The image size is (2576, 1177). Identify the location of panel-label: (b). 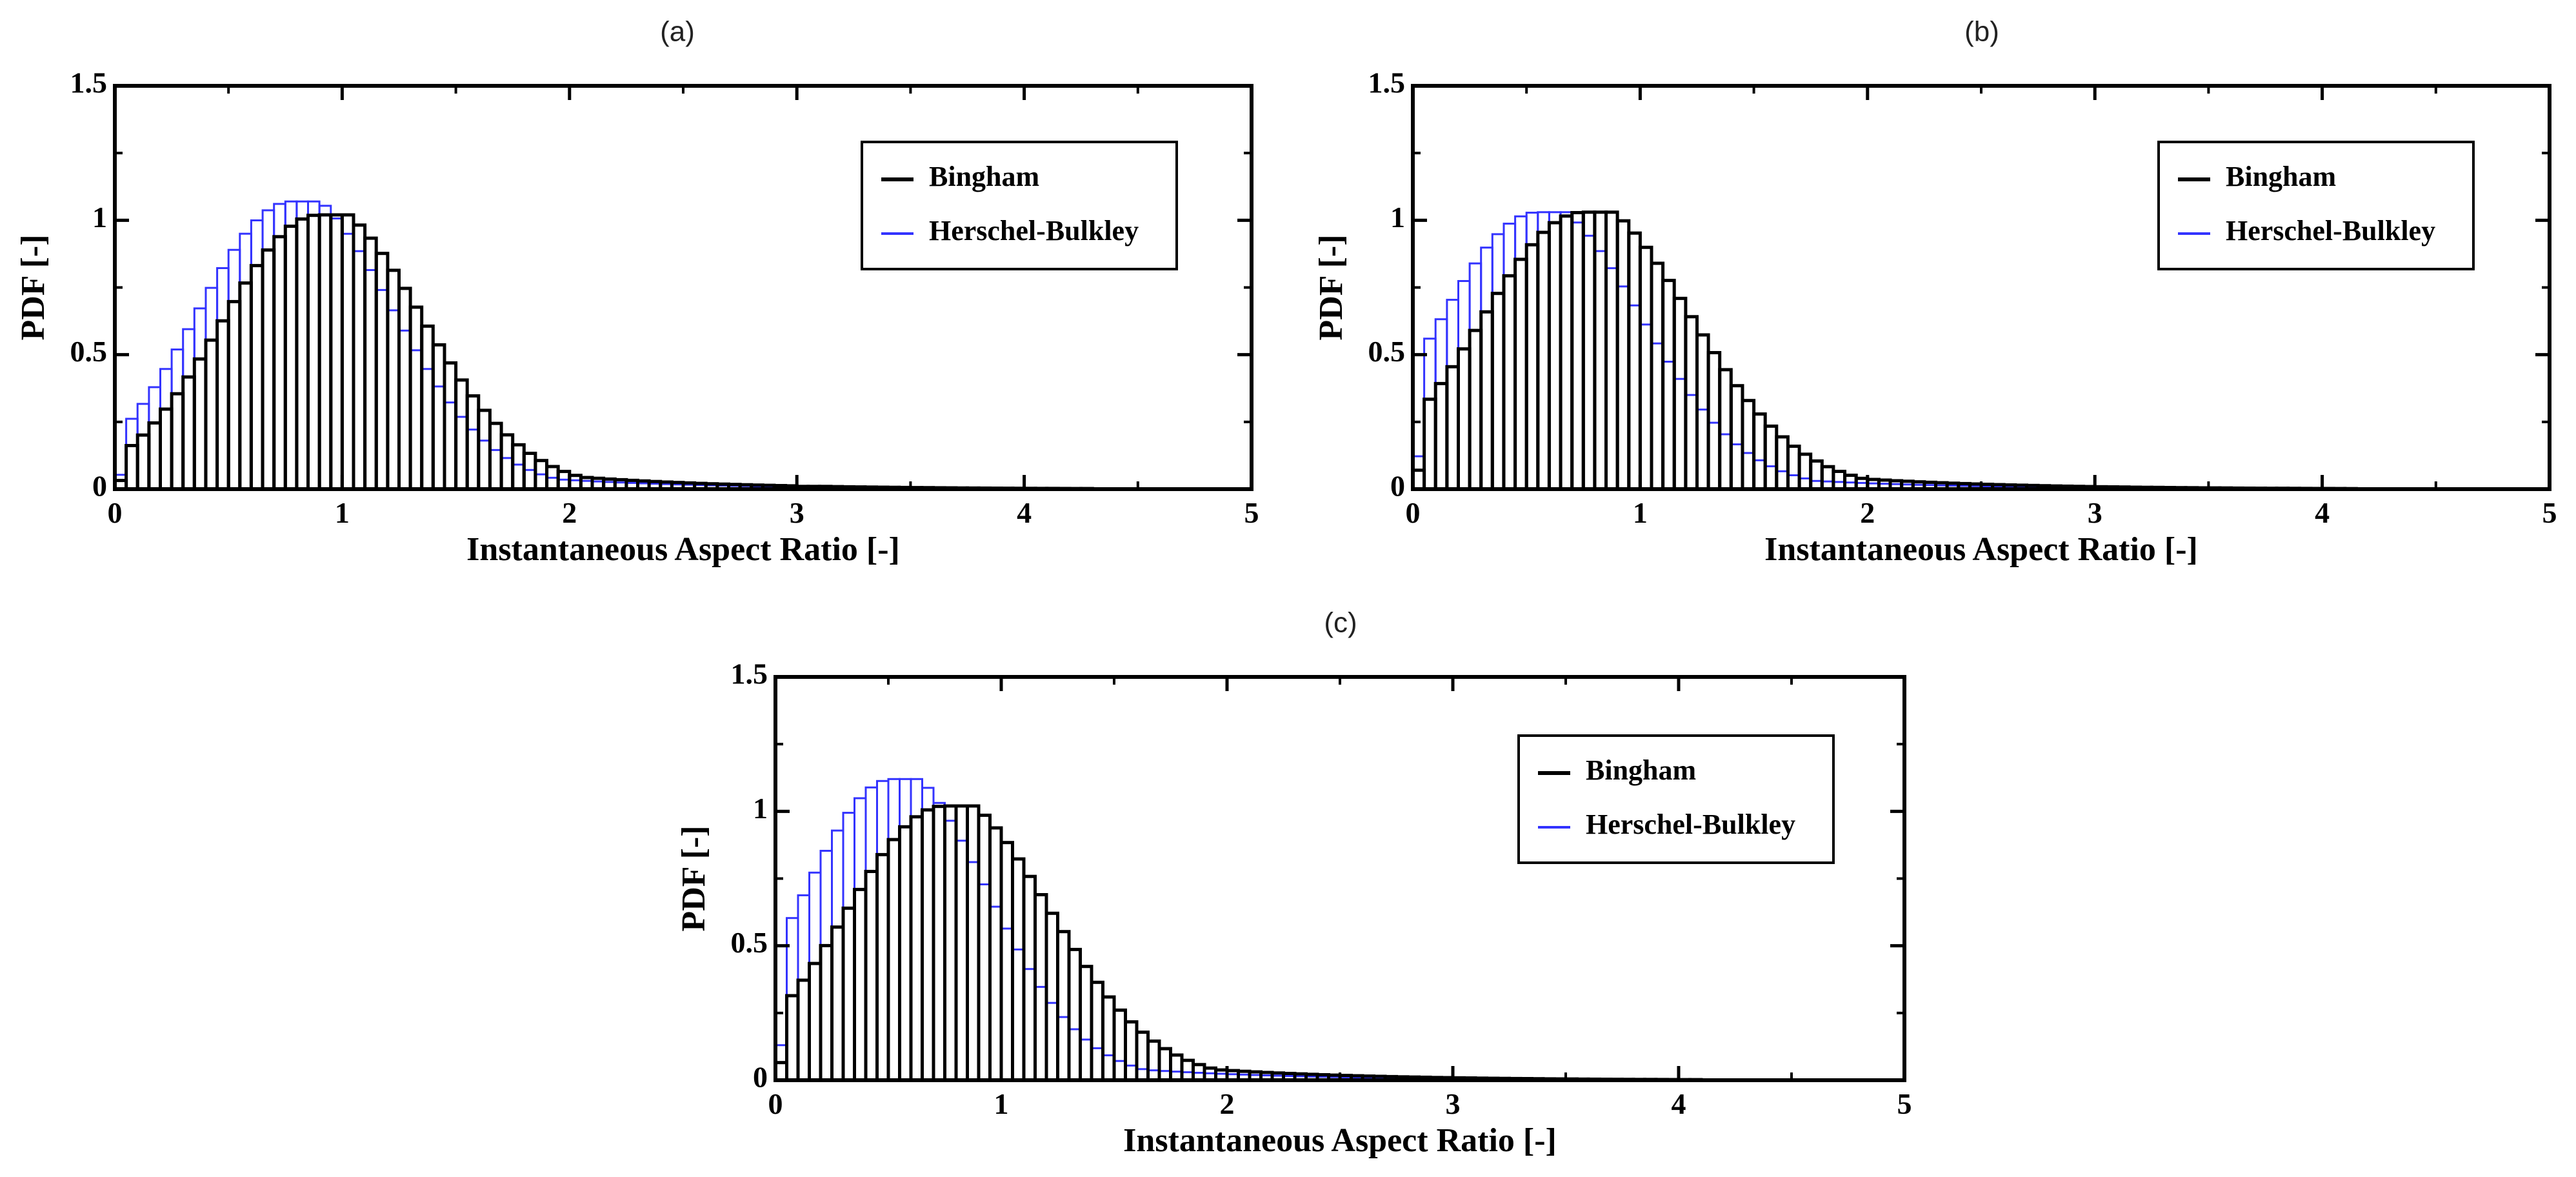
(1981, 32).